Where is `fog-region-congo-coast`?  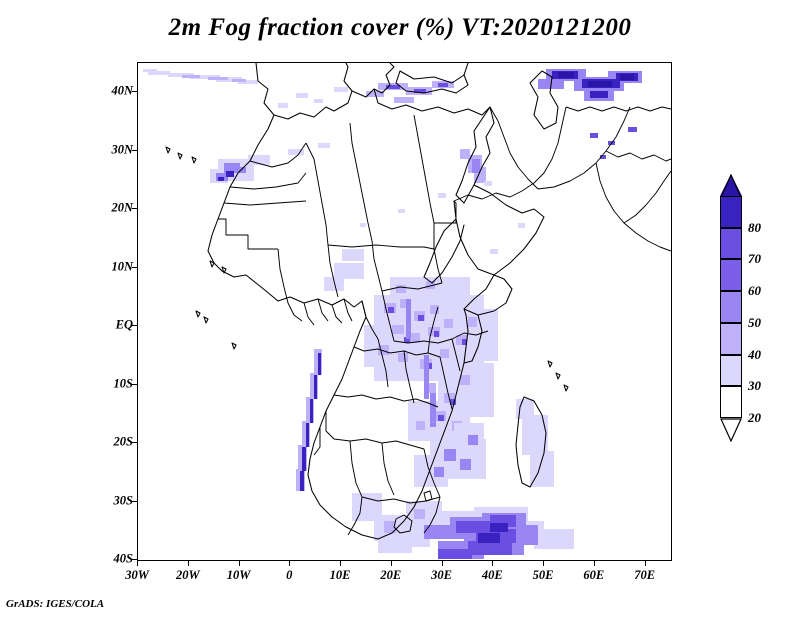 fog-region-congo-coast is located at coordinates (344, 270).